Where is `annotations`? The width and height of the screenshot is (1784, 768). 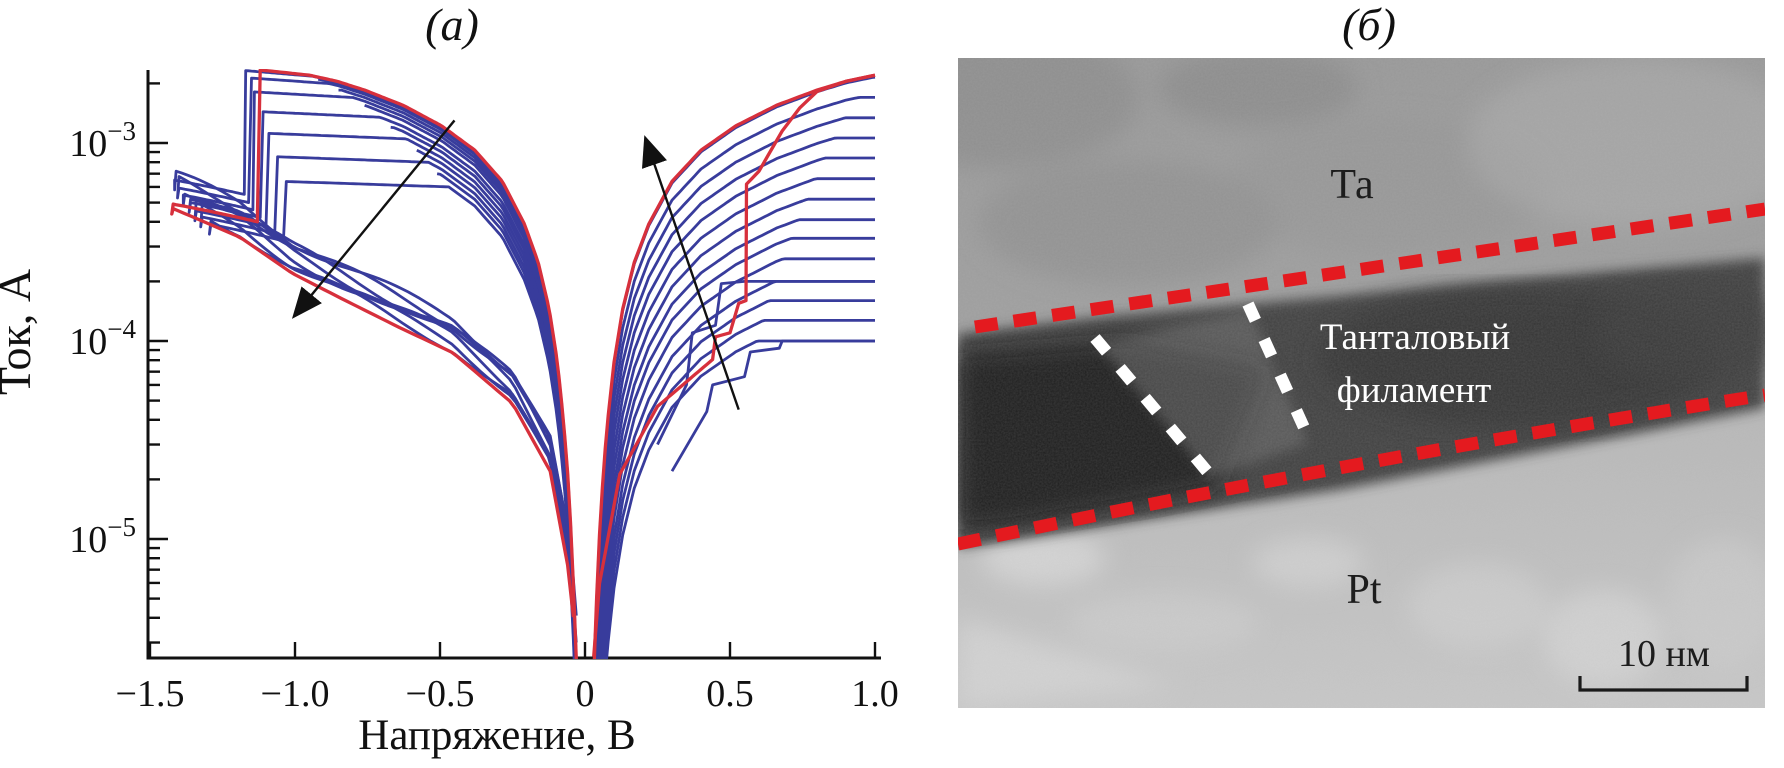
annotations is located at coordinates (515, 265).